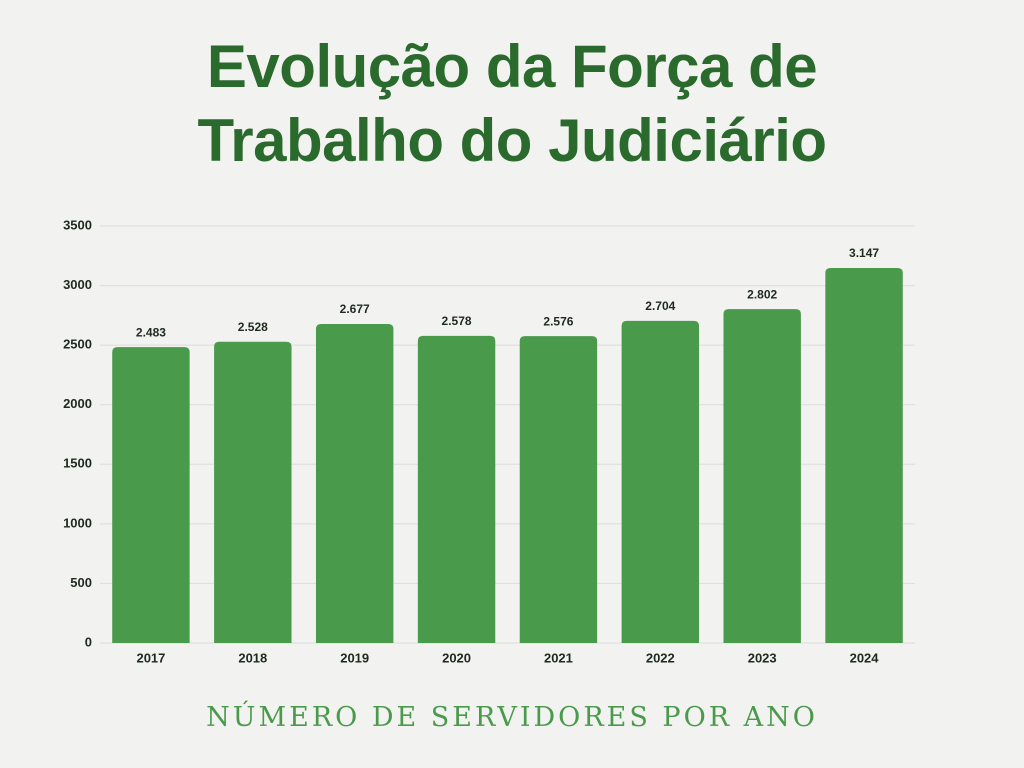  I want to click on data-label: 2.578, so click(457, 321).